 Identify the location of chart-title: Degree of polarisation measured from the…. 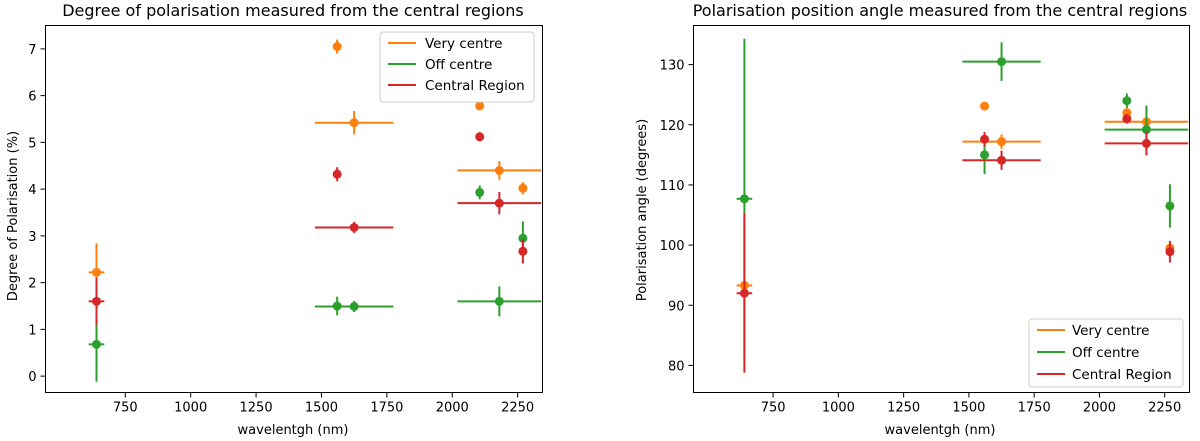
(293, 10).